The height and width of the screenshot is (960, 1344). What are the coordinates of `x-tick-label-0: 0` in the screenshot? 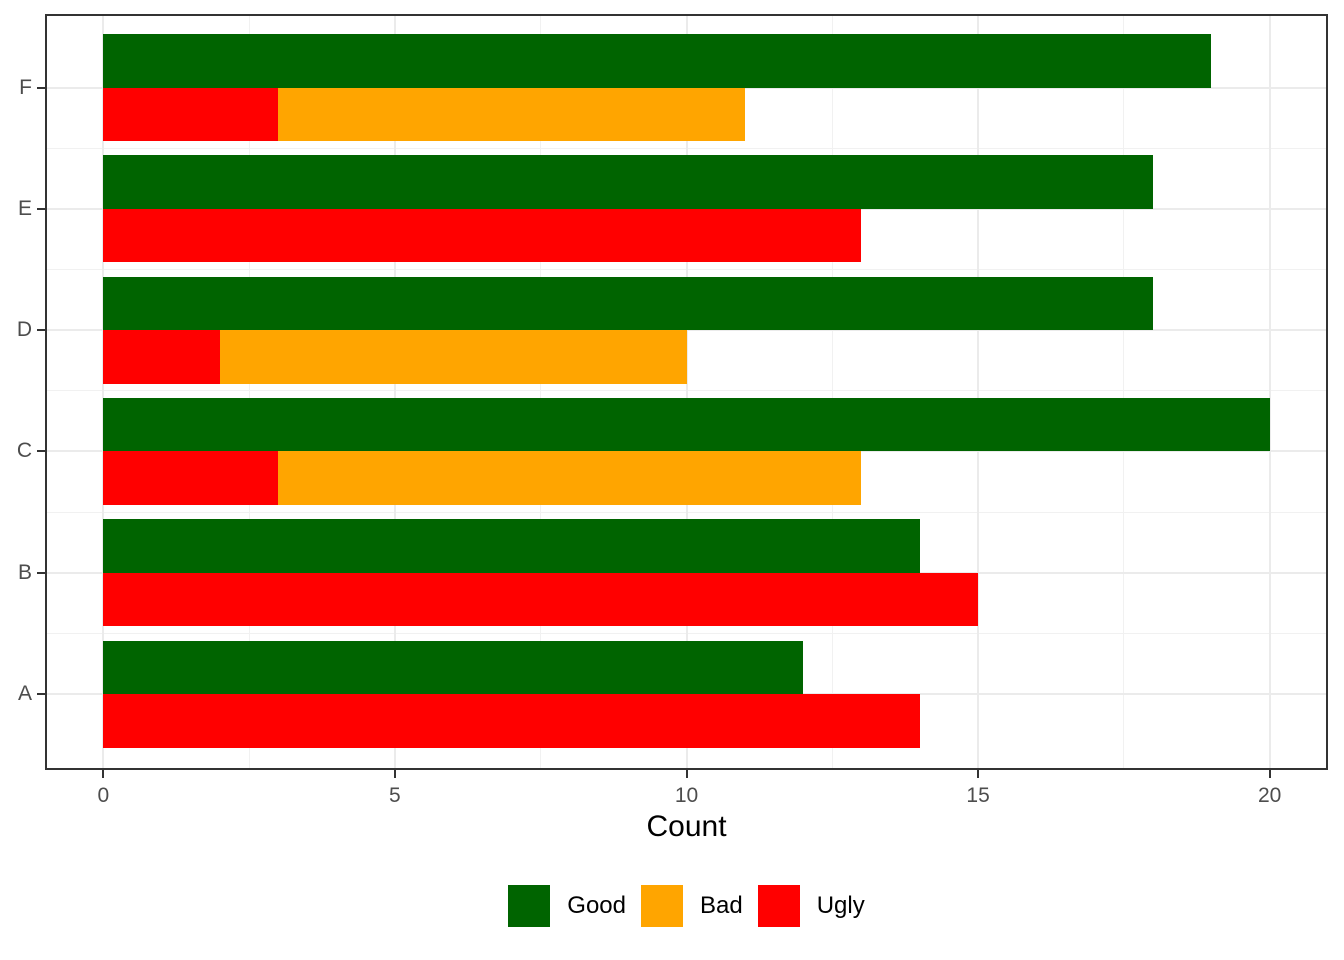 It's located at (103, 795).